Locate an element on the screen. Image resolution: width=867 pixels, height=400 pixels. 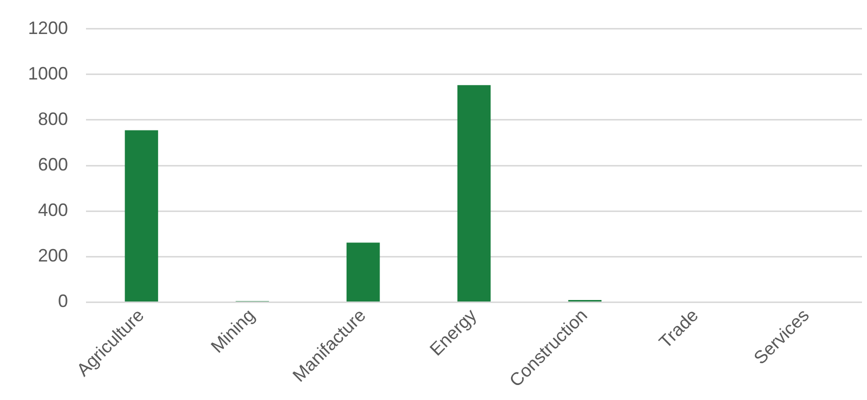
y-tick-label: 1000 is located at coordinates (48, 73).